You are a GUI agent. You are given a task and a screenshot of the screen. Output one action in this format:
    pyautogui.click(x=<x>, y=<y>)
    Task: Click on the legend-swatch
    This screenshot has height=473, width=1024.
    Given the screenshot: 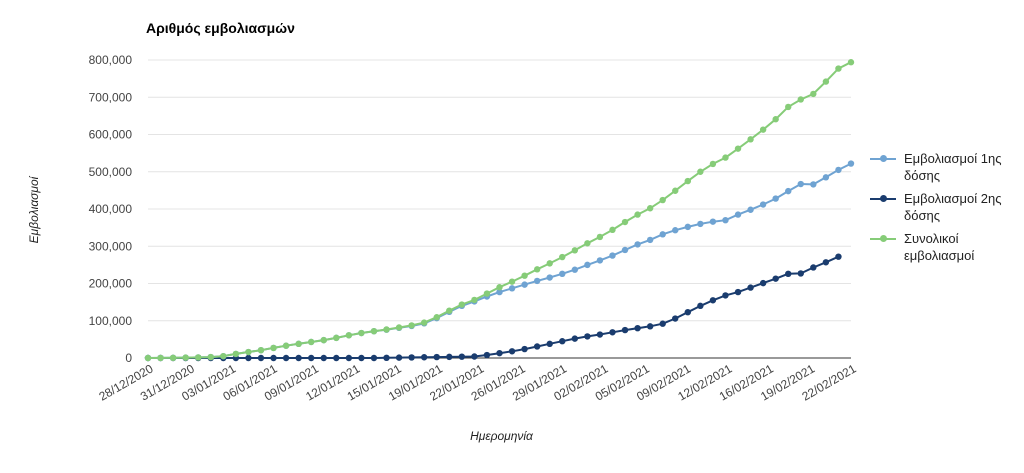 What is the action you would take?
    pyautogui.click(x=883, y=158)
    